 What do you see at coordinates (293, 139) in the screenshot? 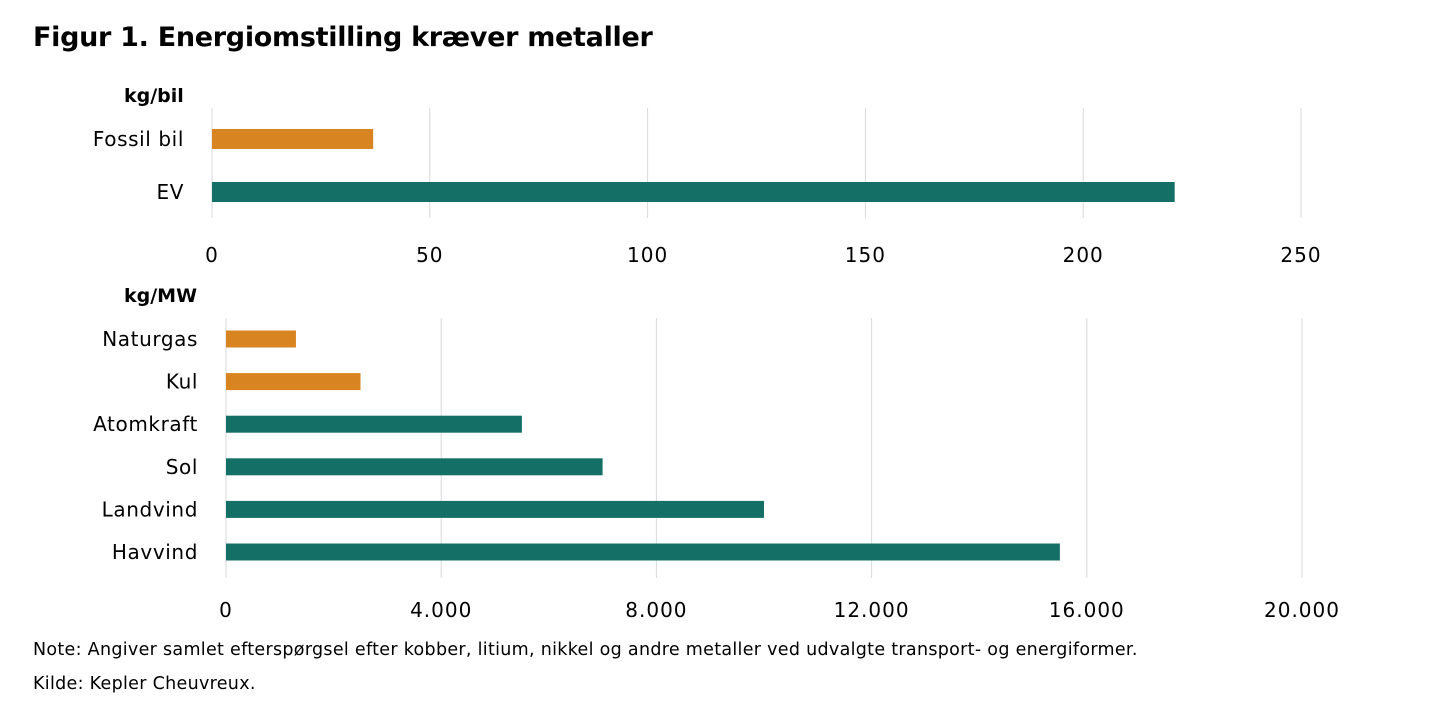
I see `bar-fossil-bil` at bounding box center [293, 139].